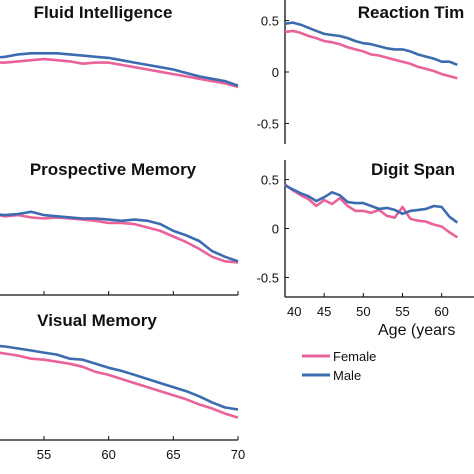 This screenshot has height=474, width=474. What do you see at coordinates (103, 12) in the screenshot?
I see `panel-title: Fluid Intelligence` at bounding box center [103, 12].